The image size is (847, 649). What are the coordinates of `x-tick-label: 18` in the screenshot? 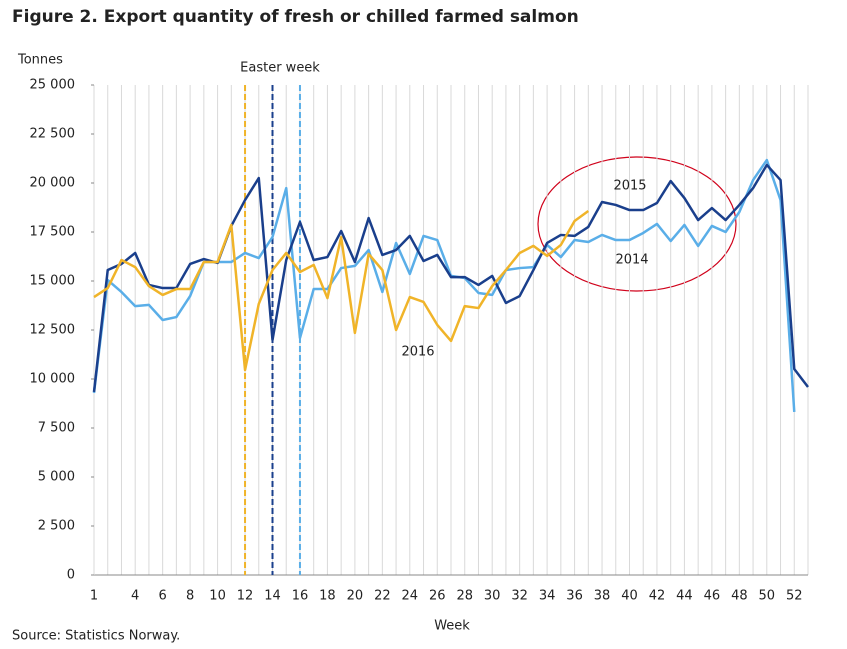 It's located at (327, 596).